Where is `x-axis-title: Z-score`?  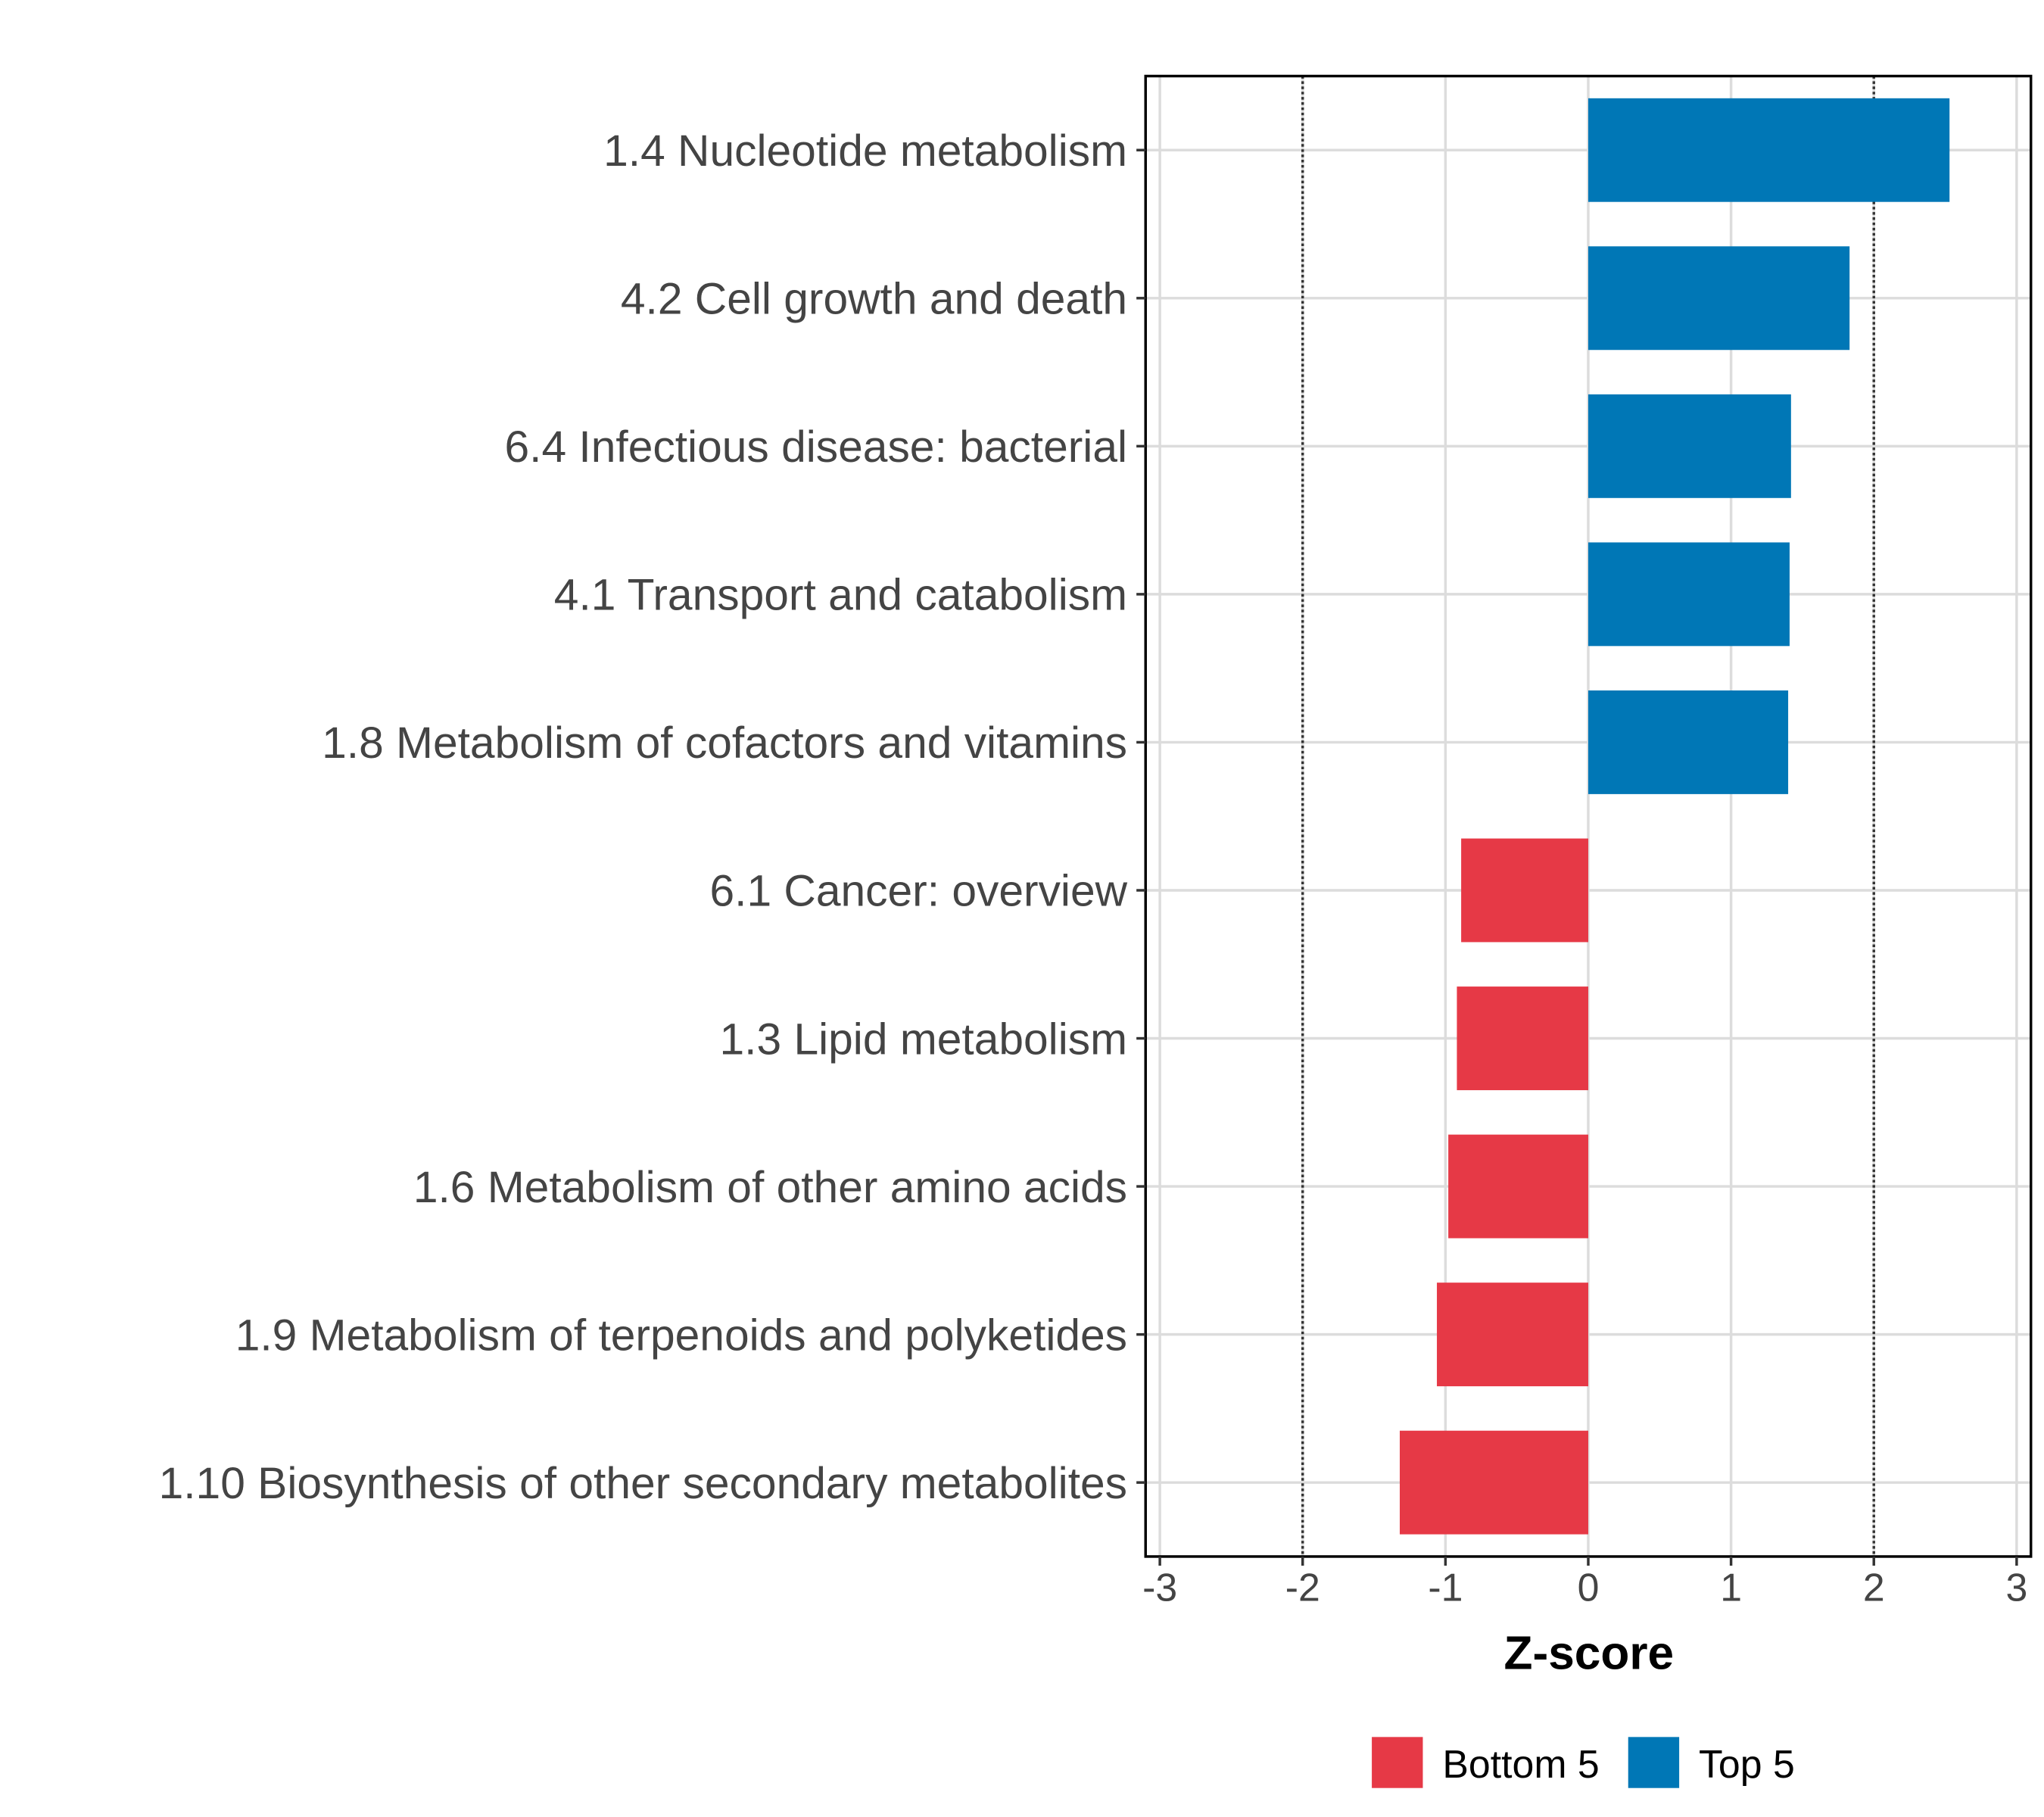
x-axis-title: Z-score is located at coordinates (1589, 1654).